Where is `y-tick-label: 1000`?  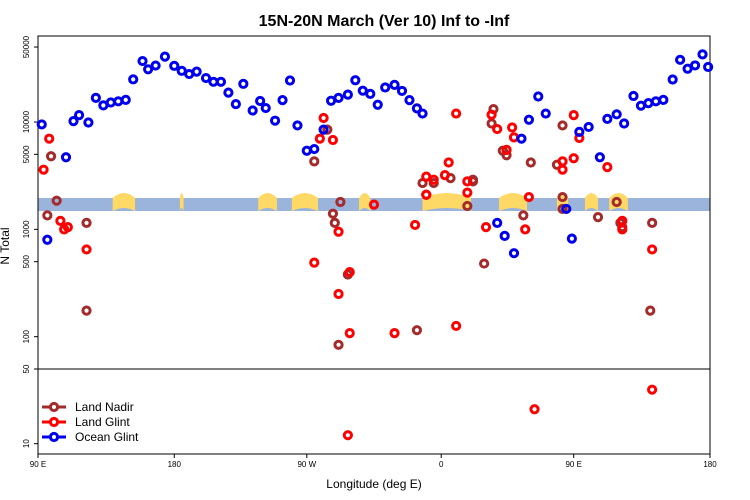
y-tick-label: 1000 is located at coordinates (26, 229).